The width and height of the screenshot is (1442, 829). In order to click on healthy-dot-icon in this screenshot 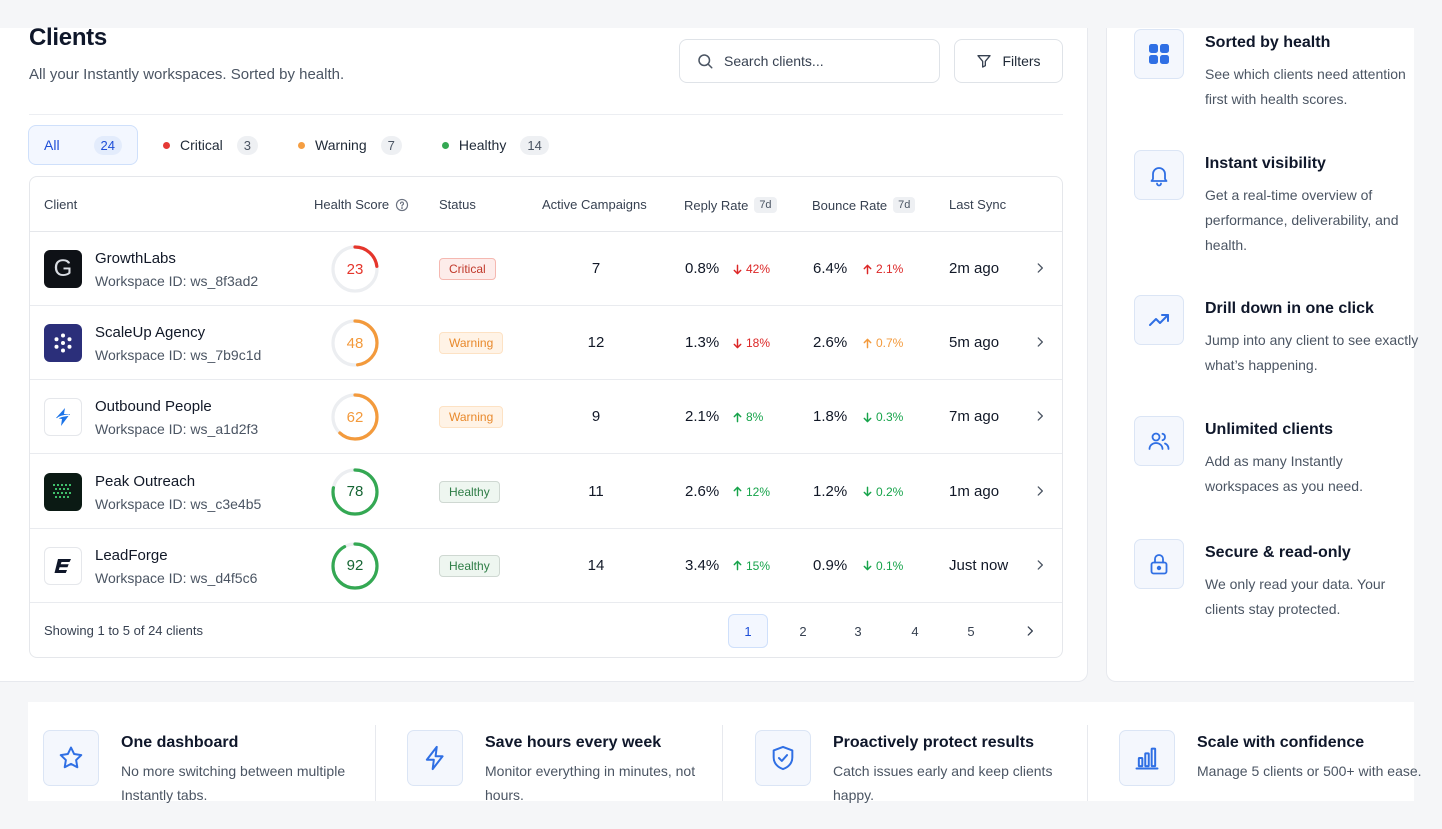, I will do `click(445, 145)`.